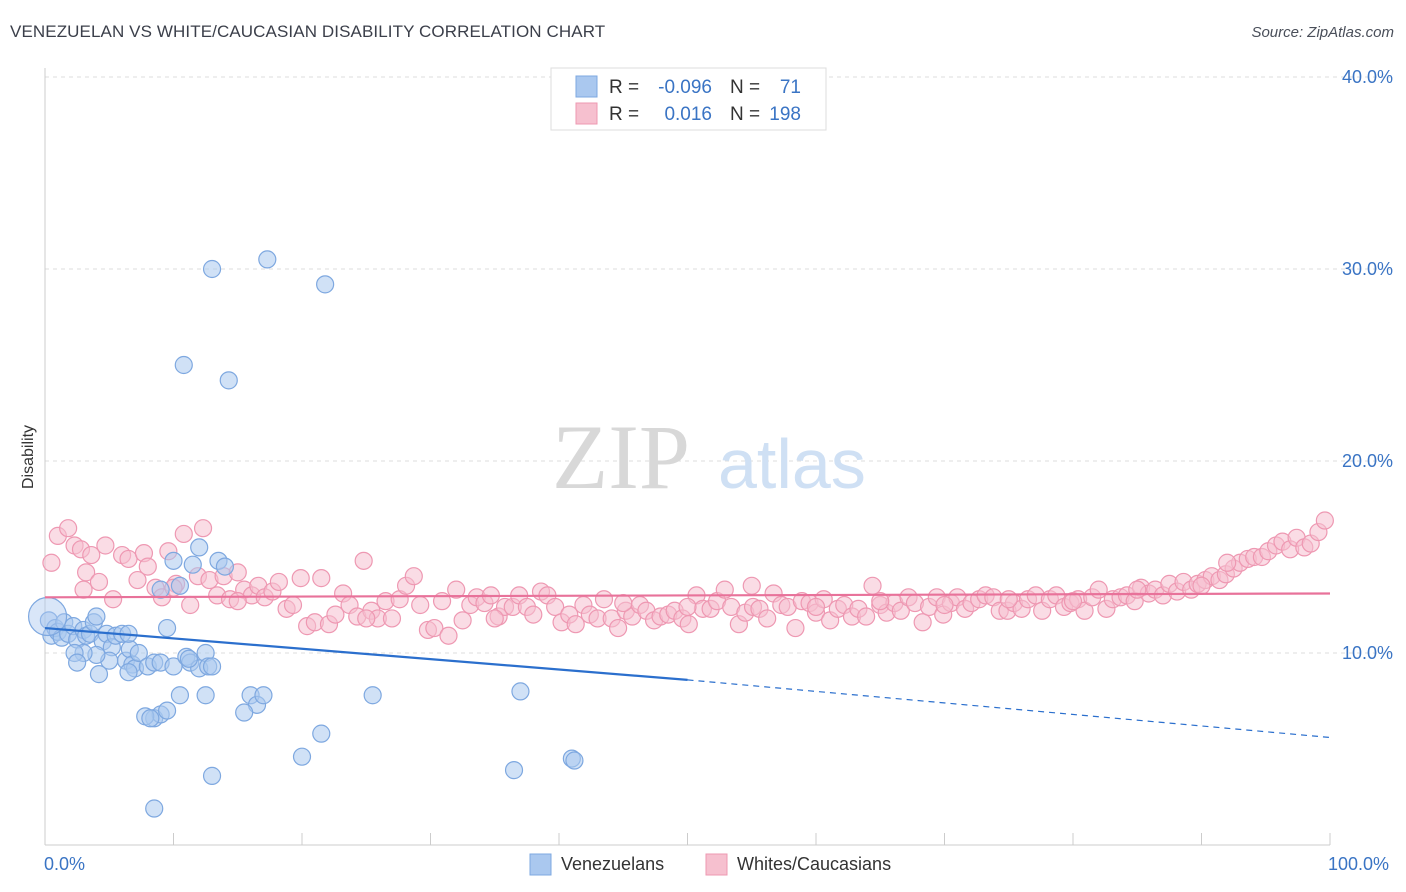 The width and height of the screenshot is (1406, 892). What do you see at coordinates (28, 457) in the screenshot?
I see `y-axis-title: Disability` at bounding box center [28, 457].